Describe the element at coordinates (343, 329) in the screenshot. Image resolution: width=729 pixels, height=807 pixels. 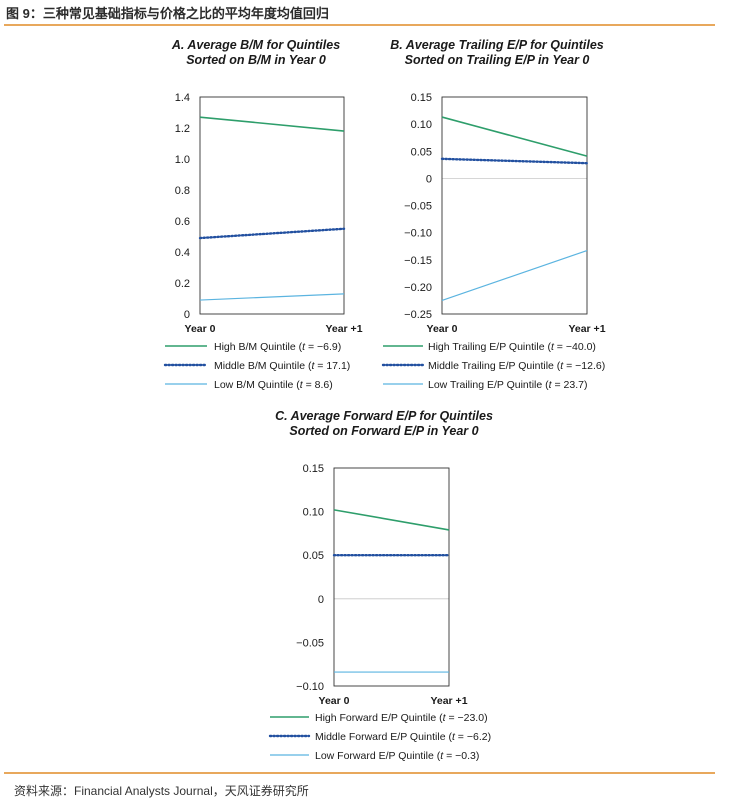
I see `chart-a-xtick-label: Year +1` at that location.